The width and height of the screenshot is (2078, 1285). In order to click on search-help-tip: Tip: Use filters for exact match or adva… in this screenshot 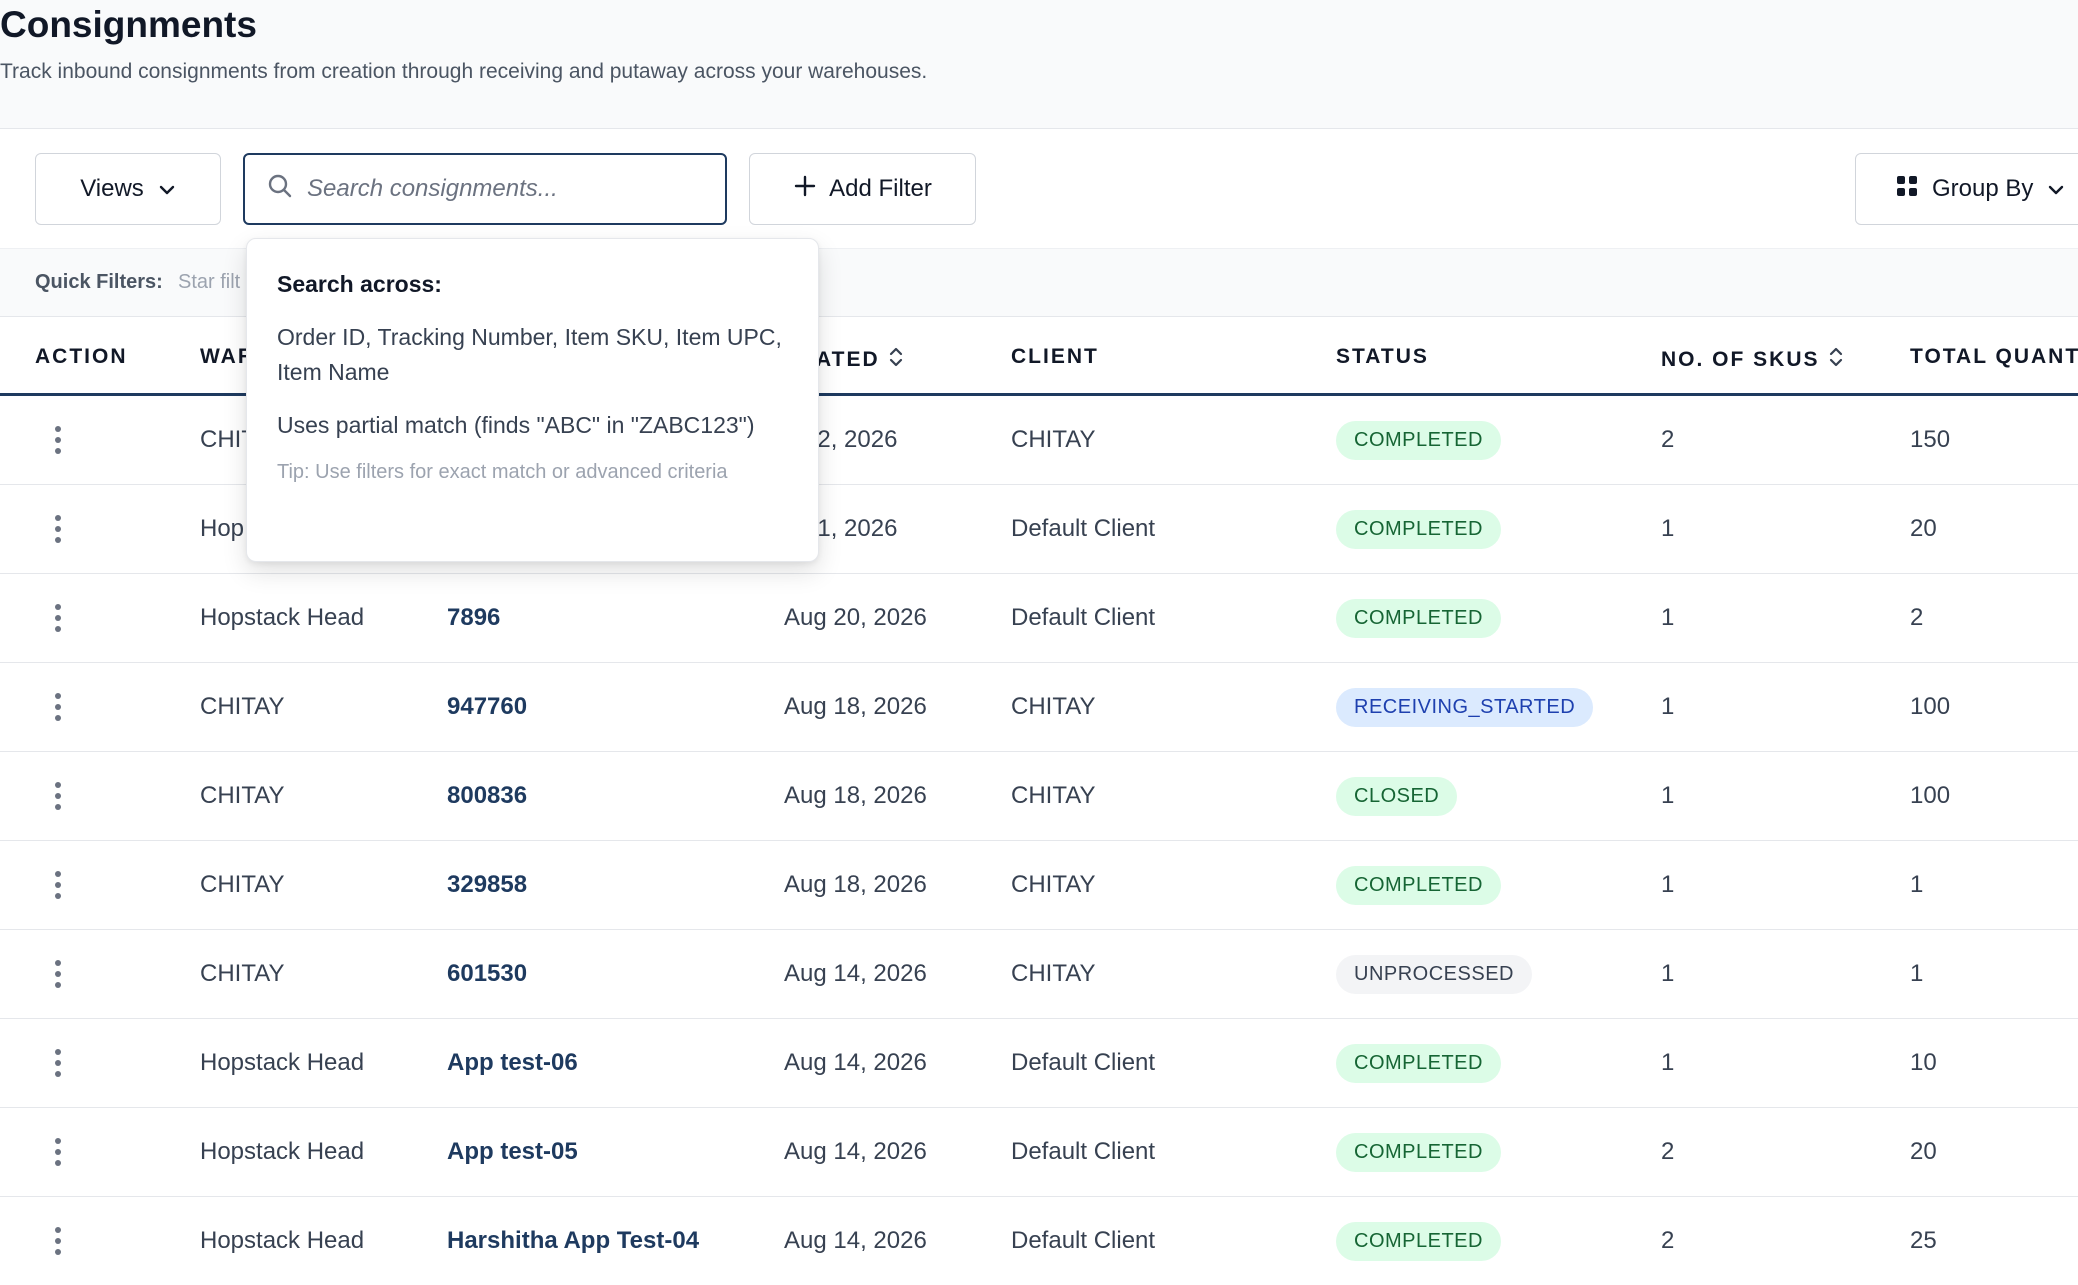, I will do `click(502, 472)`.